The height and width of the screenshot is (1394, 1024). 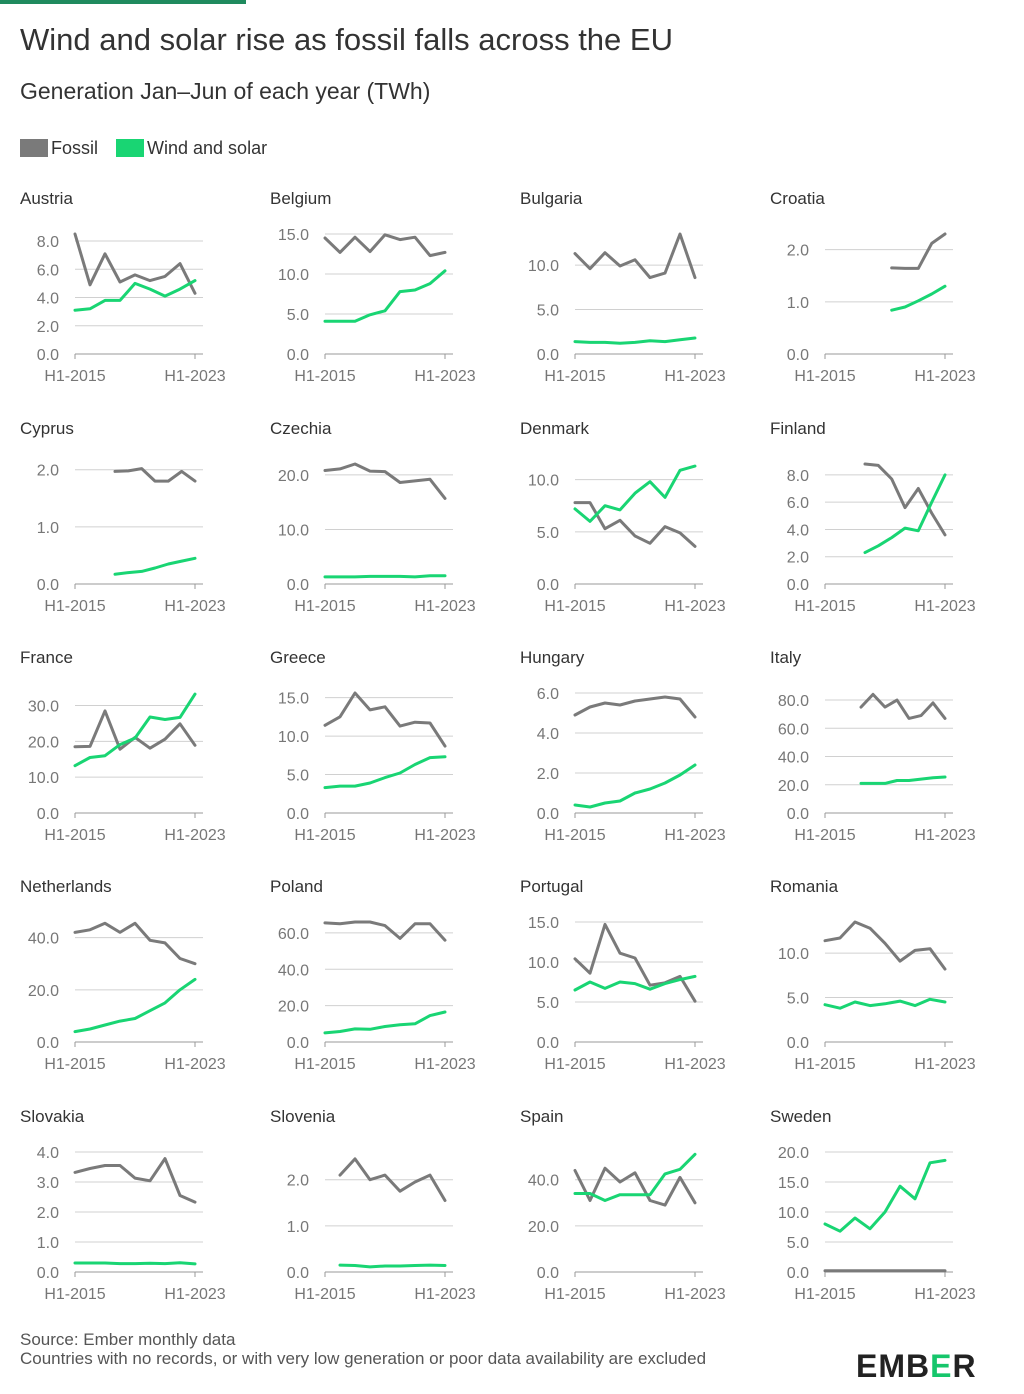 What do you see at coordinates (804, 886) in the screenshot?
I see `panel-title: Romania` at bounding box center [804, 886].